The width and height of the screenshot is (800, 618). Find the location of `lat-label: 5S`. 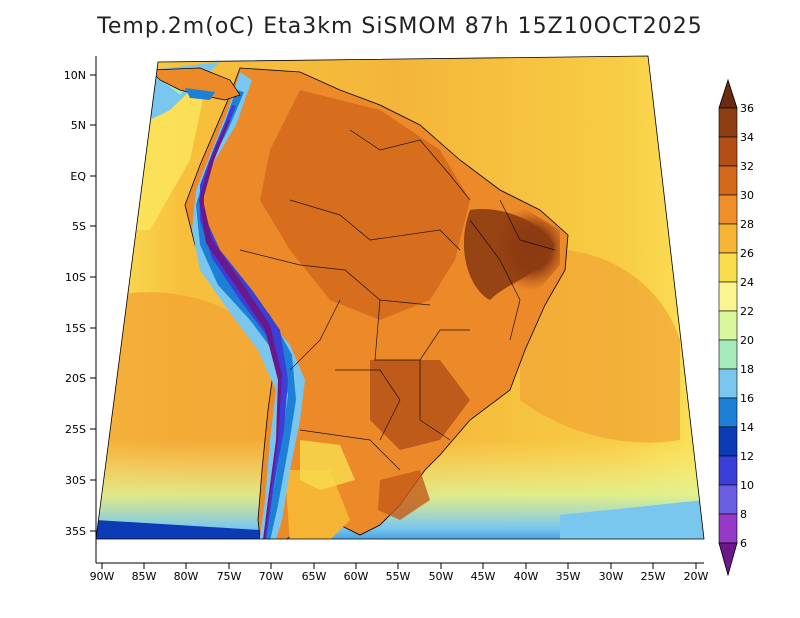

lat-label: 5S is located at coordinates (79, 226).